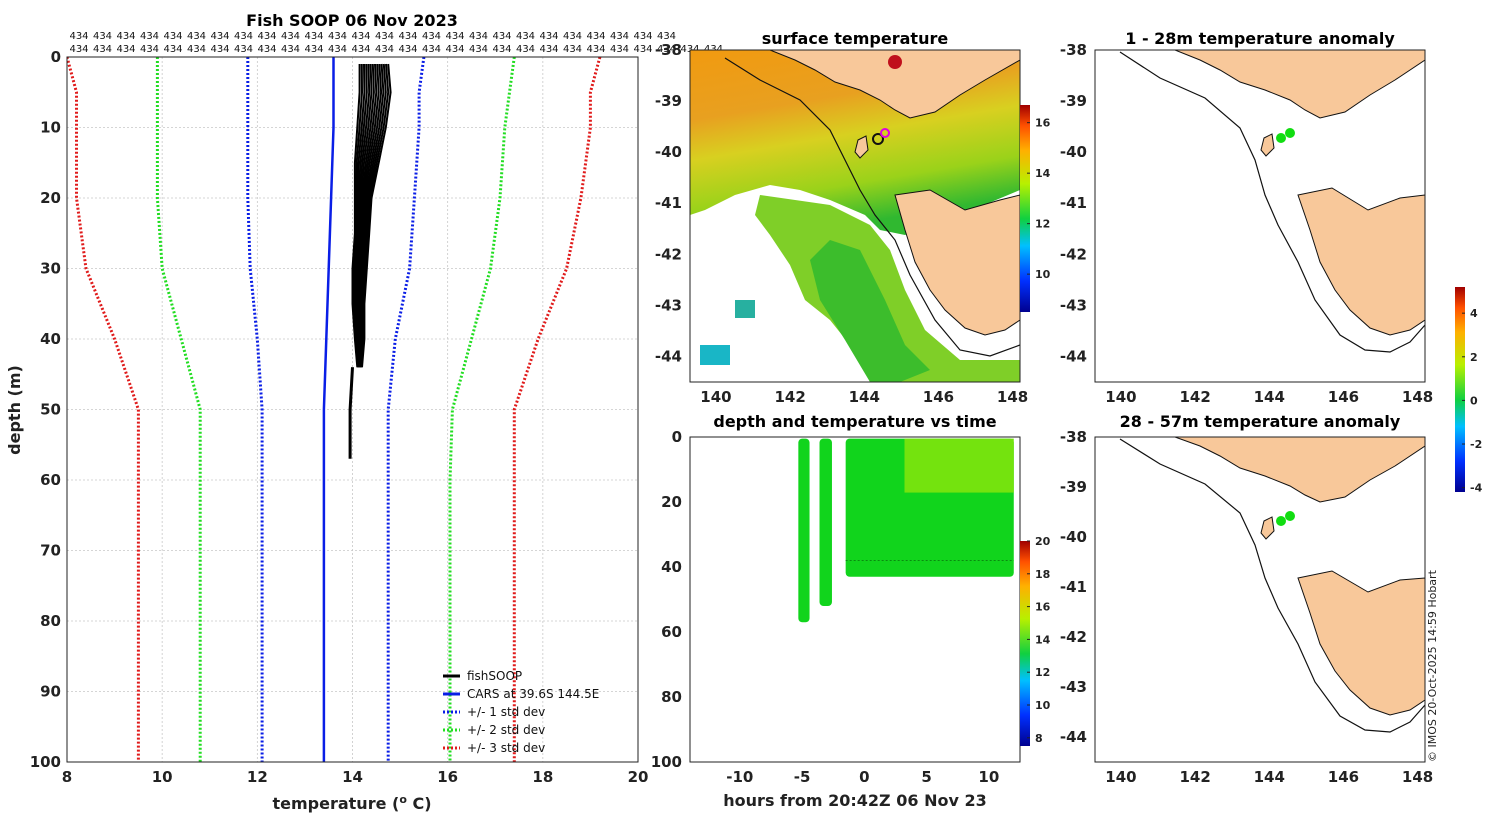 Image resolution: width=1500 pixels, height=820 pixels. I want to click on time-depth-ytick: 0, so click(677, 437).